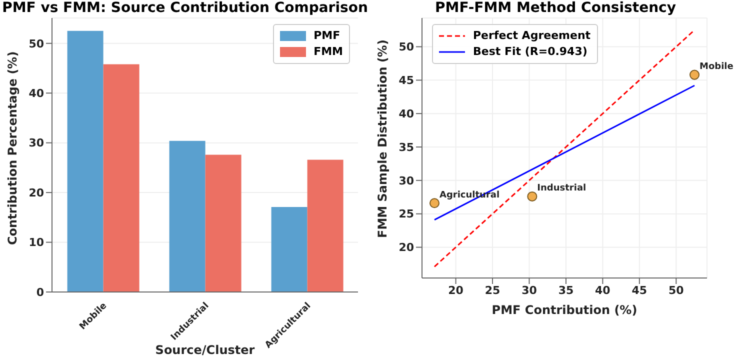  Describe the element at coordinates (382, 139) in the screenshot. I see `y-axis-title: FMM Sample Distribution (%)` at that location.